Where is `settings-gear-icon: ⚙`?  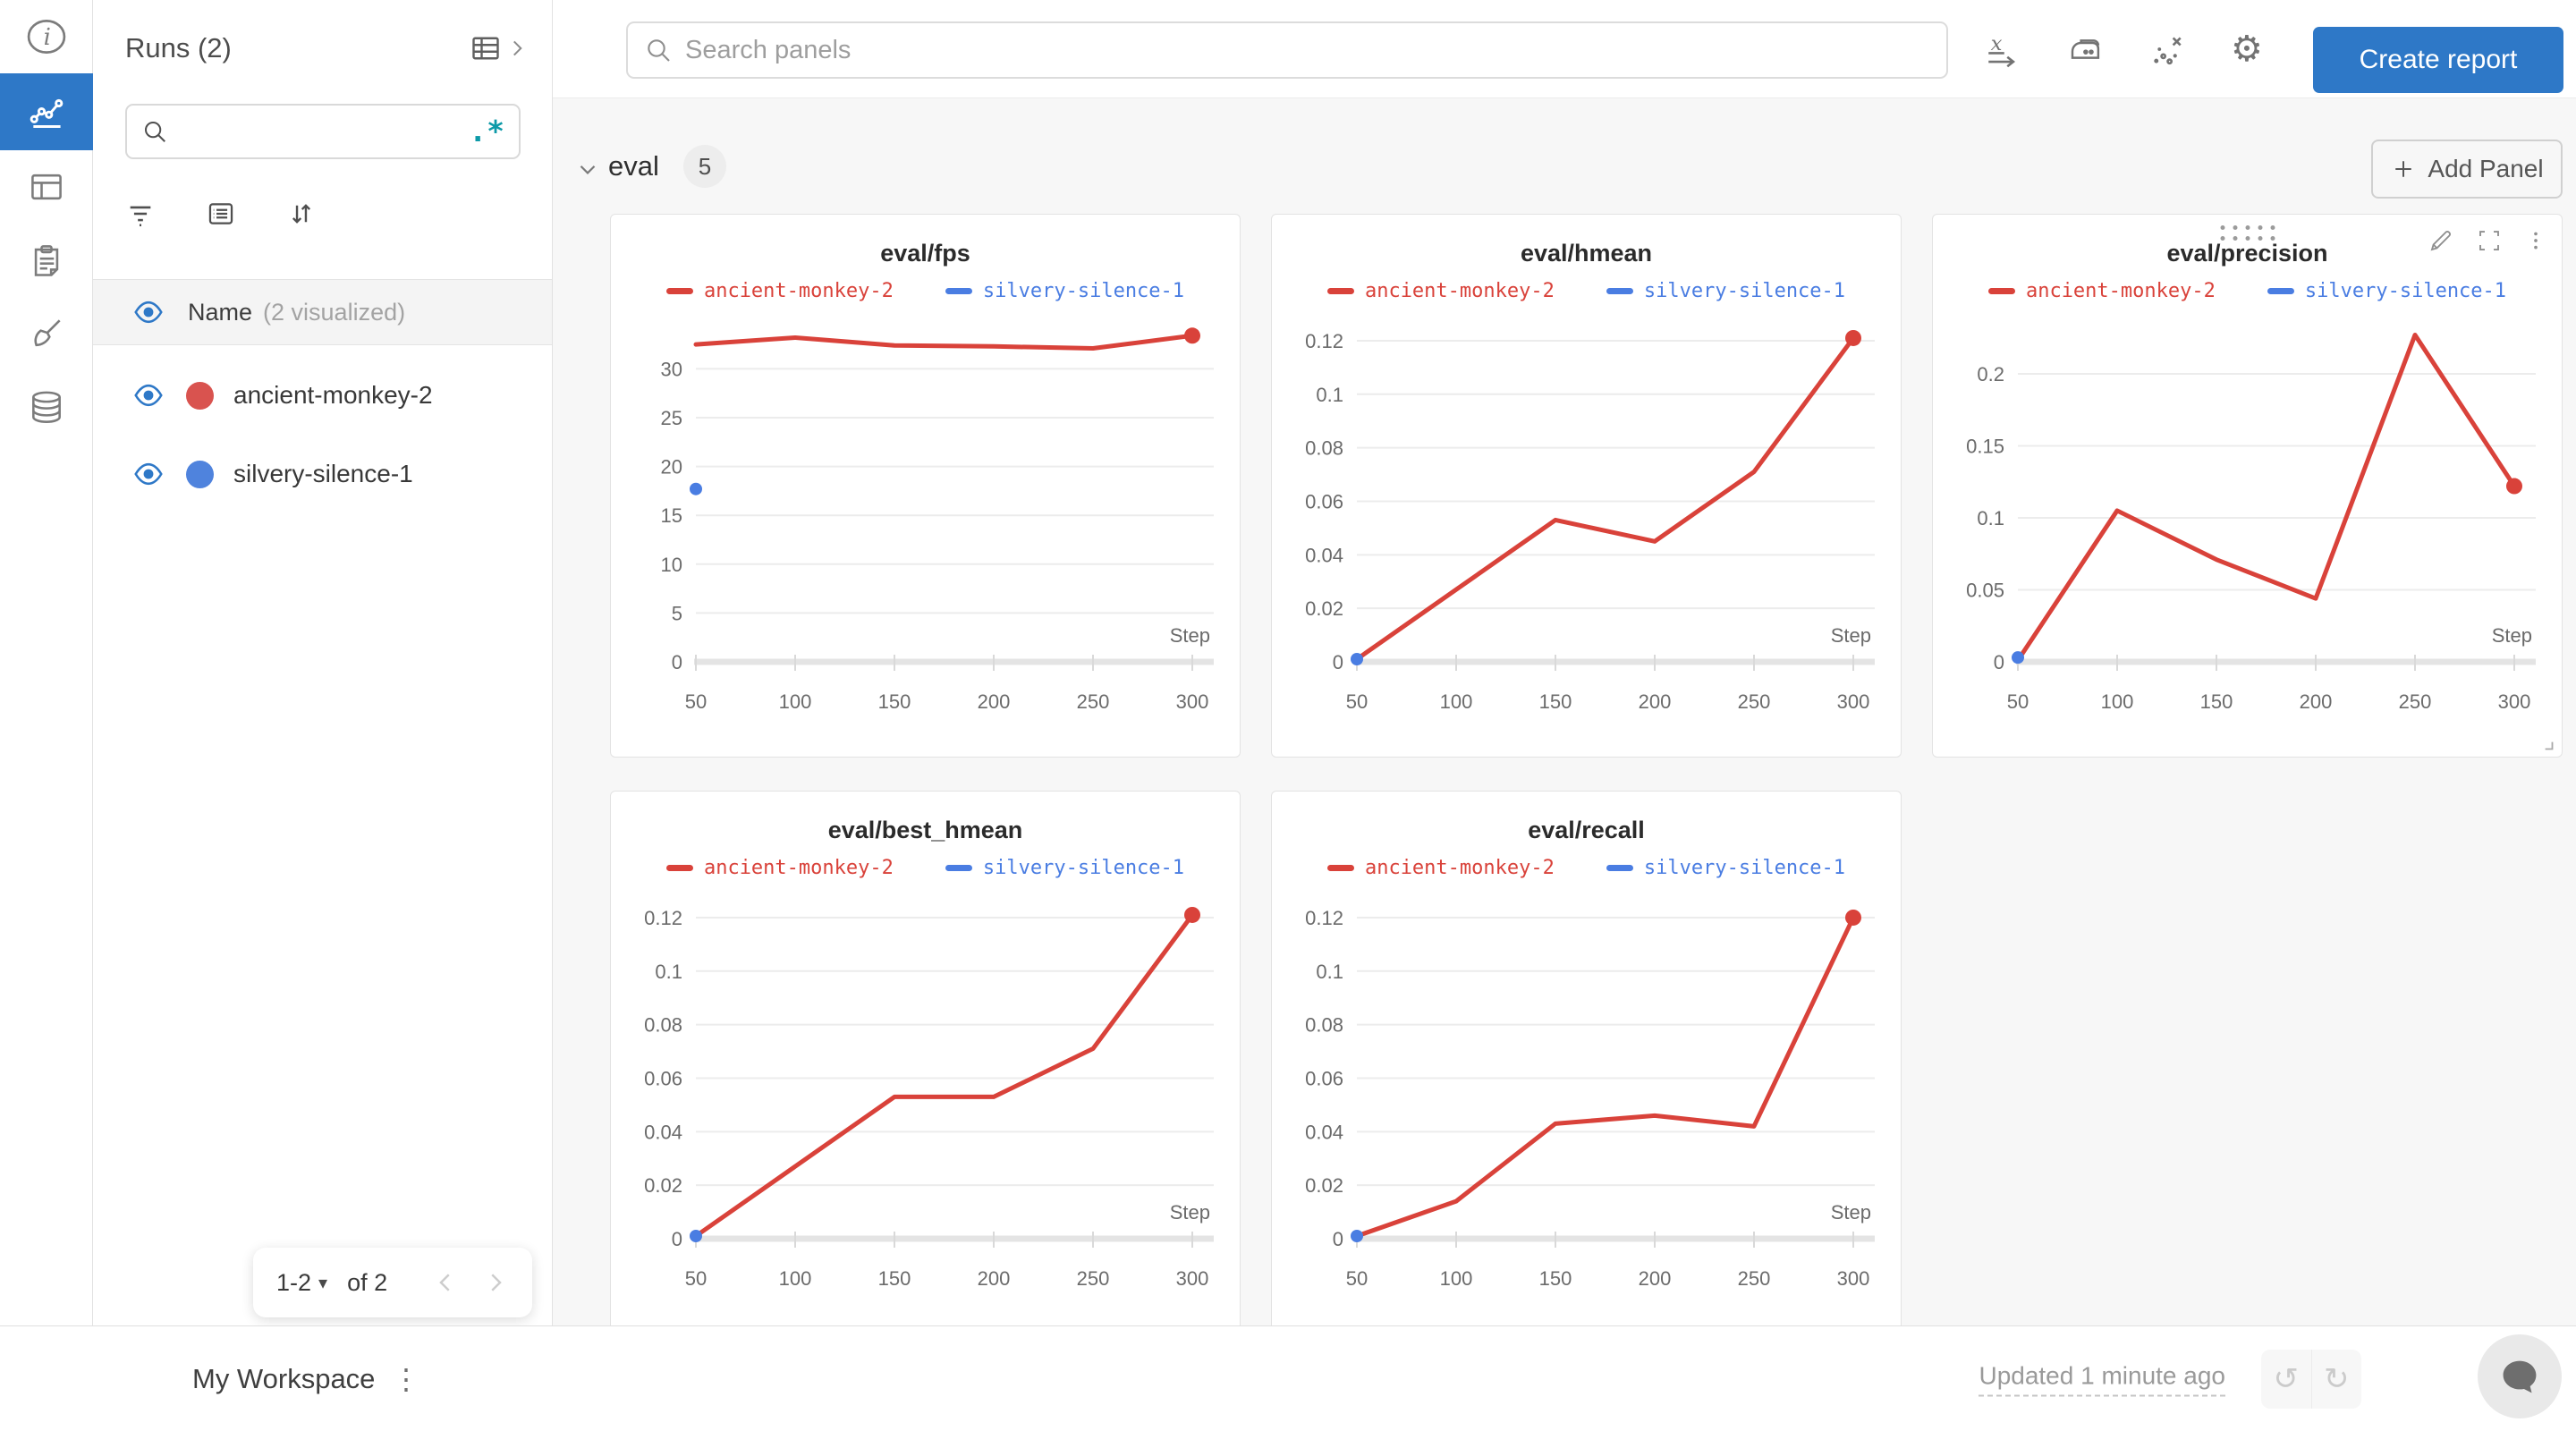
settings-gear-icon: ⚙ is located at coordinates (2247, 49).